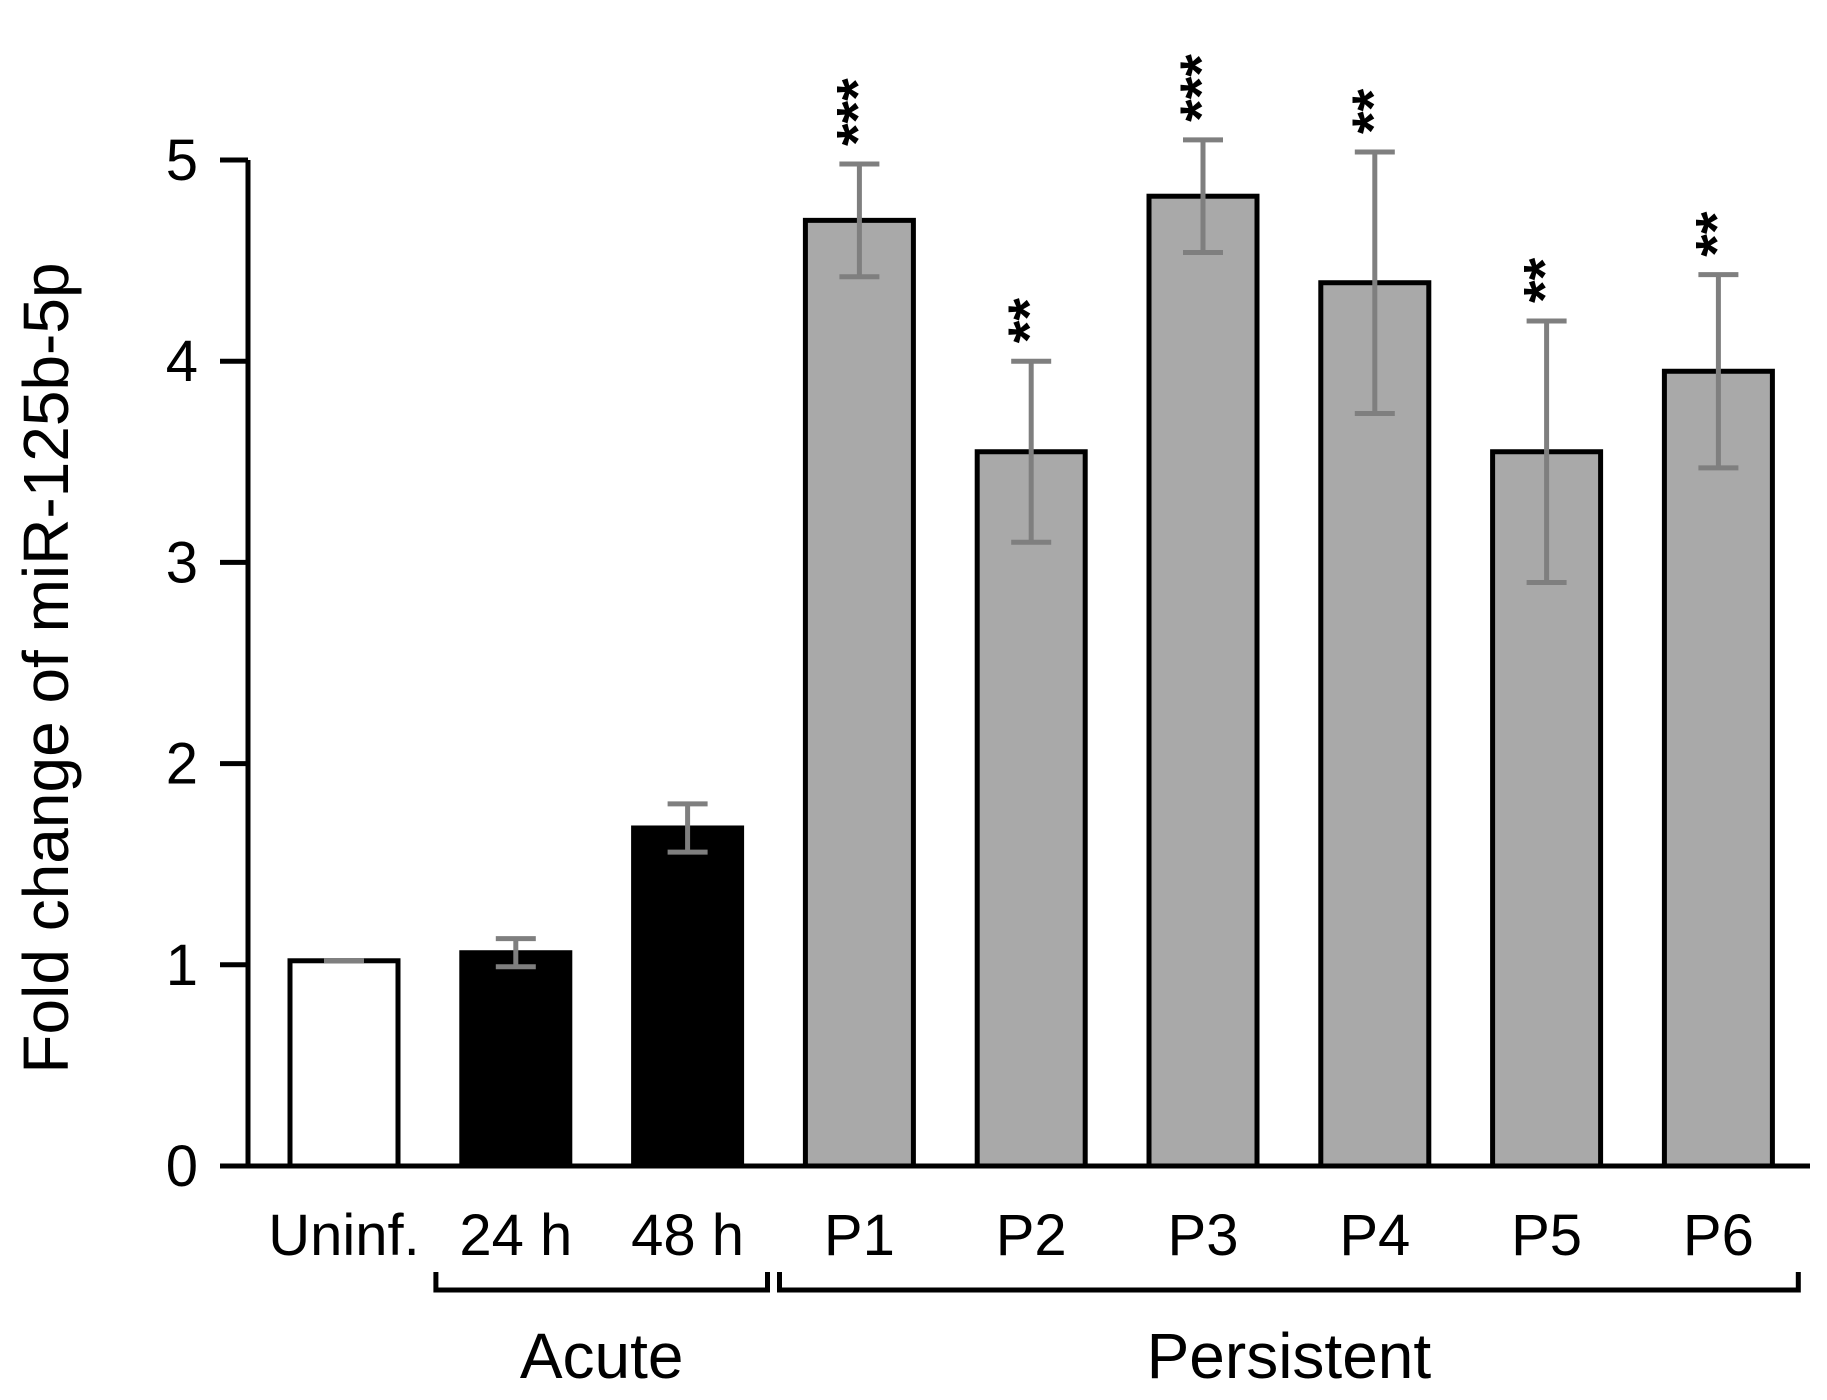  What do you see at coordinates (601, 1282) in the screenshot?
I see `group-bracket-line-acute` at bounding box center [601, 1282].